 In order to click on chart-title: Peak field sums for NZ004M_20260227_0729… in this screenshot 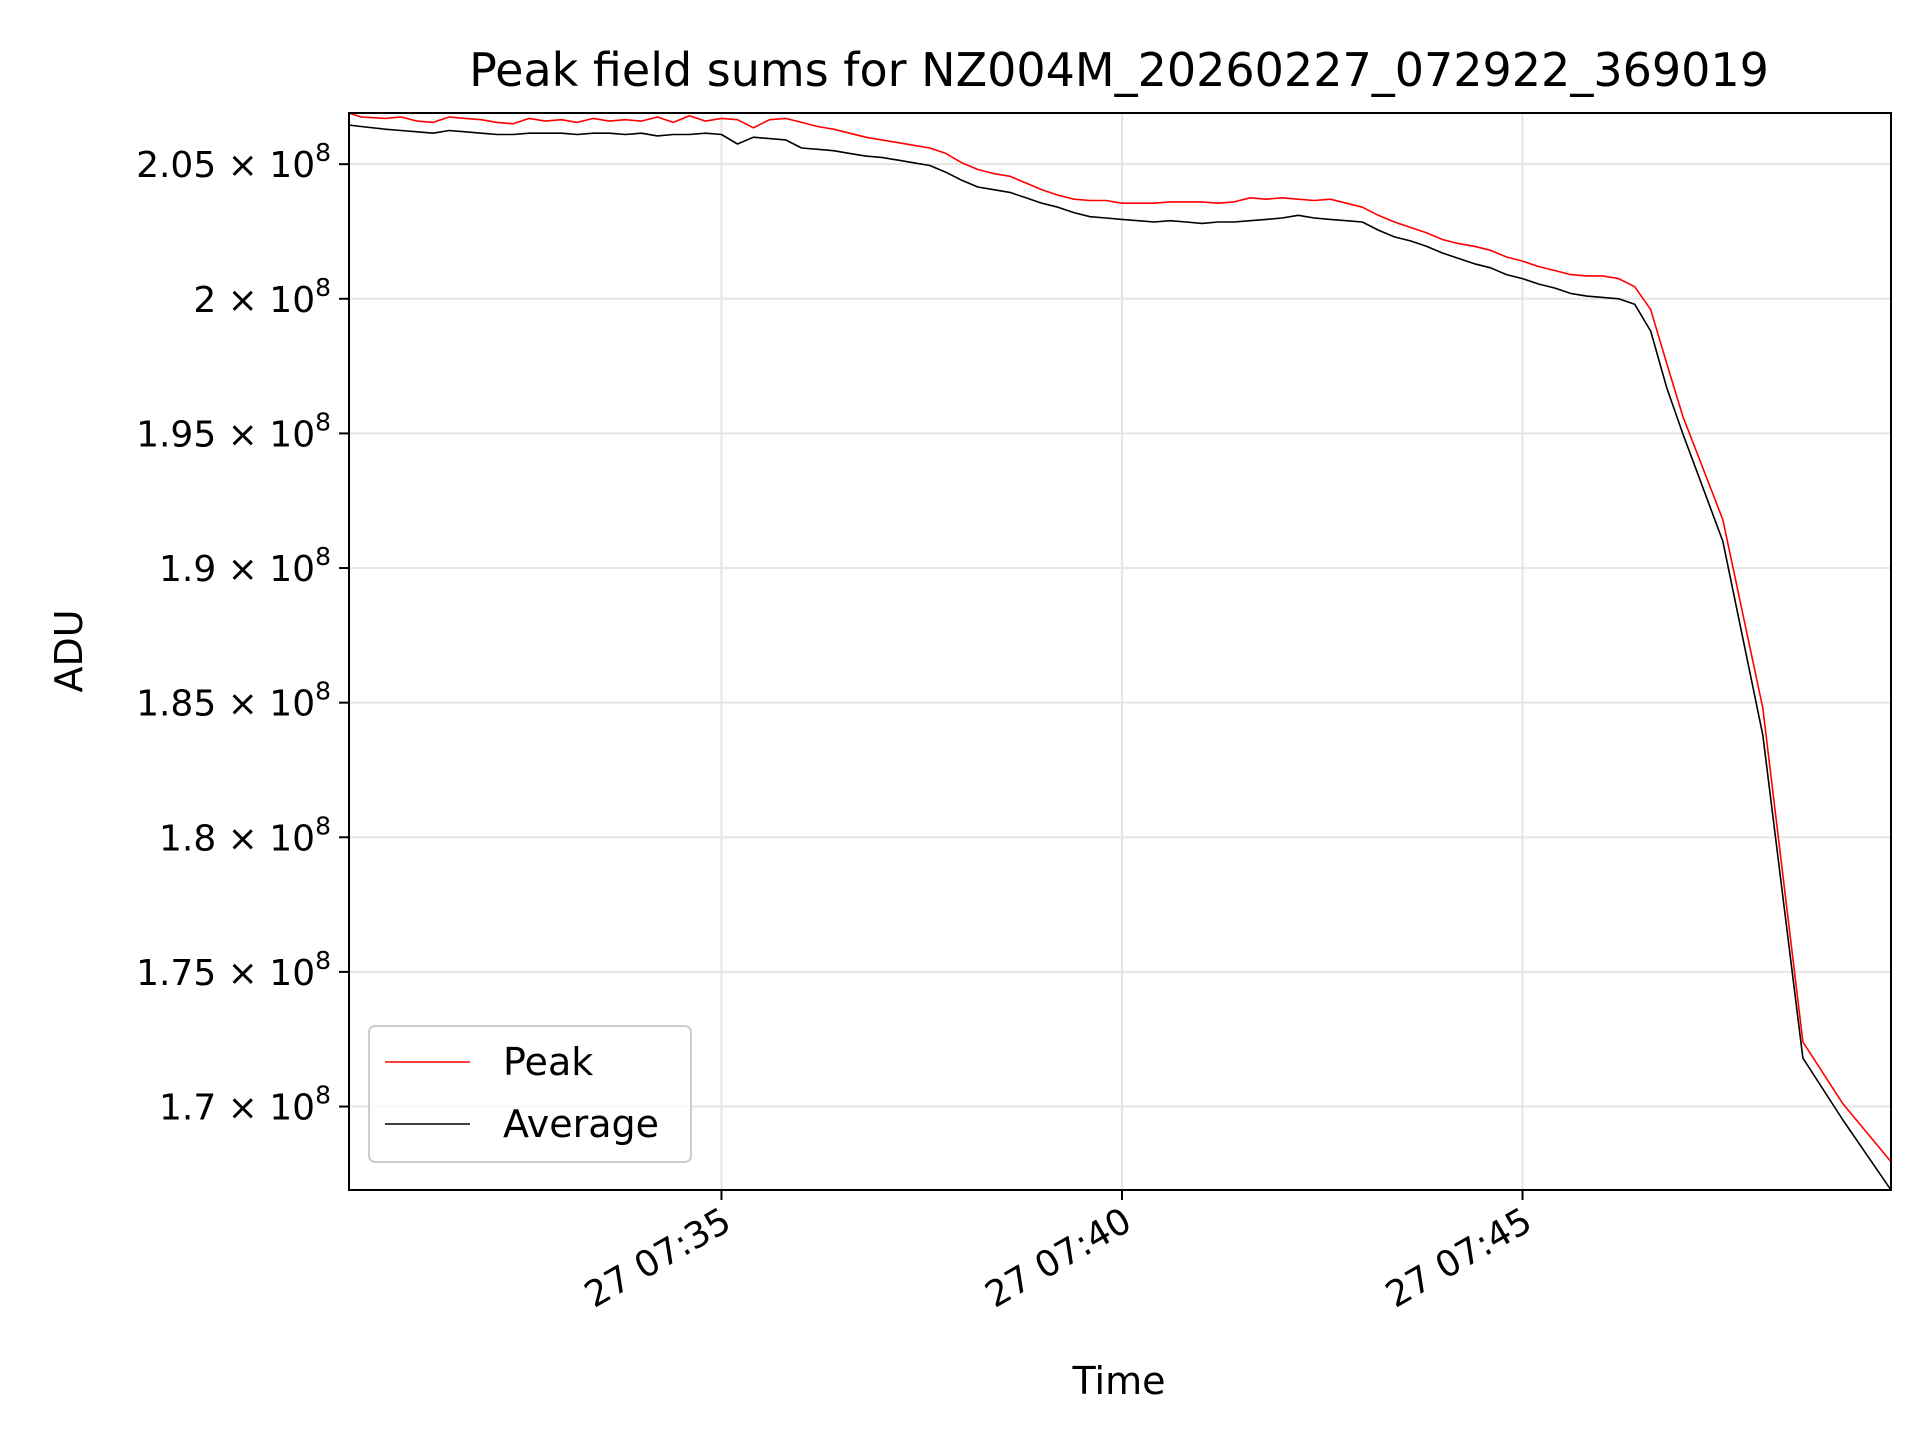, I will do `click(1119, 70)`.